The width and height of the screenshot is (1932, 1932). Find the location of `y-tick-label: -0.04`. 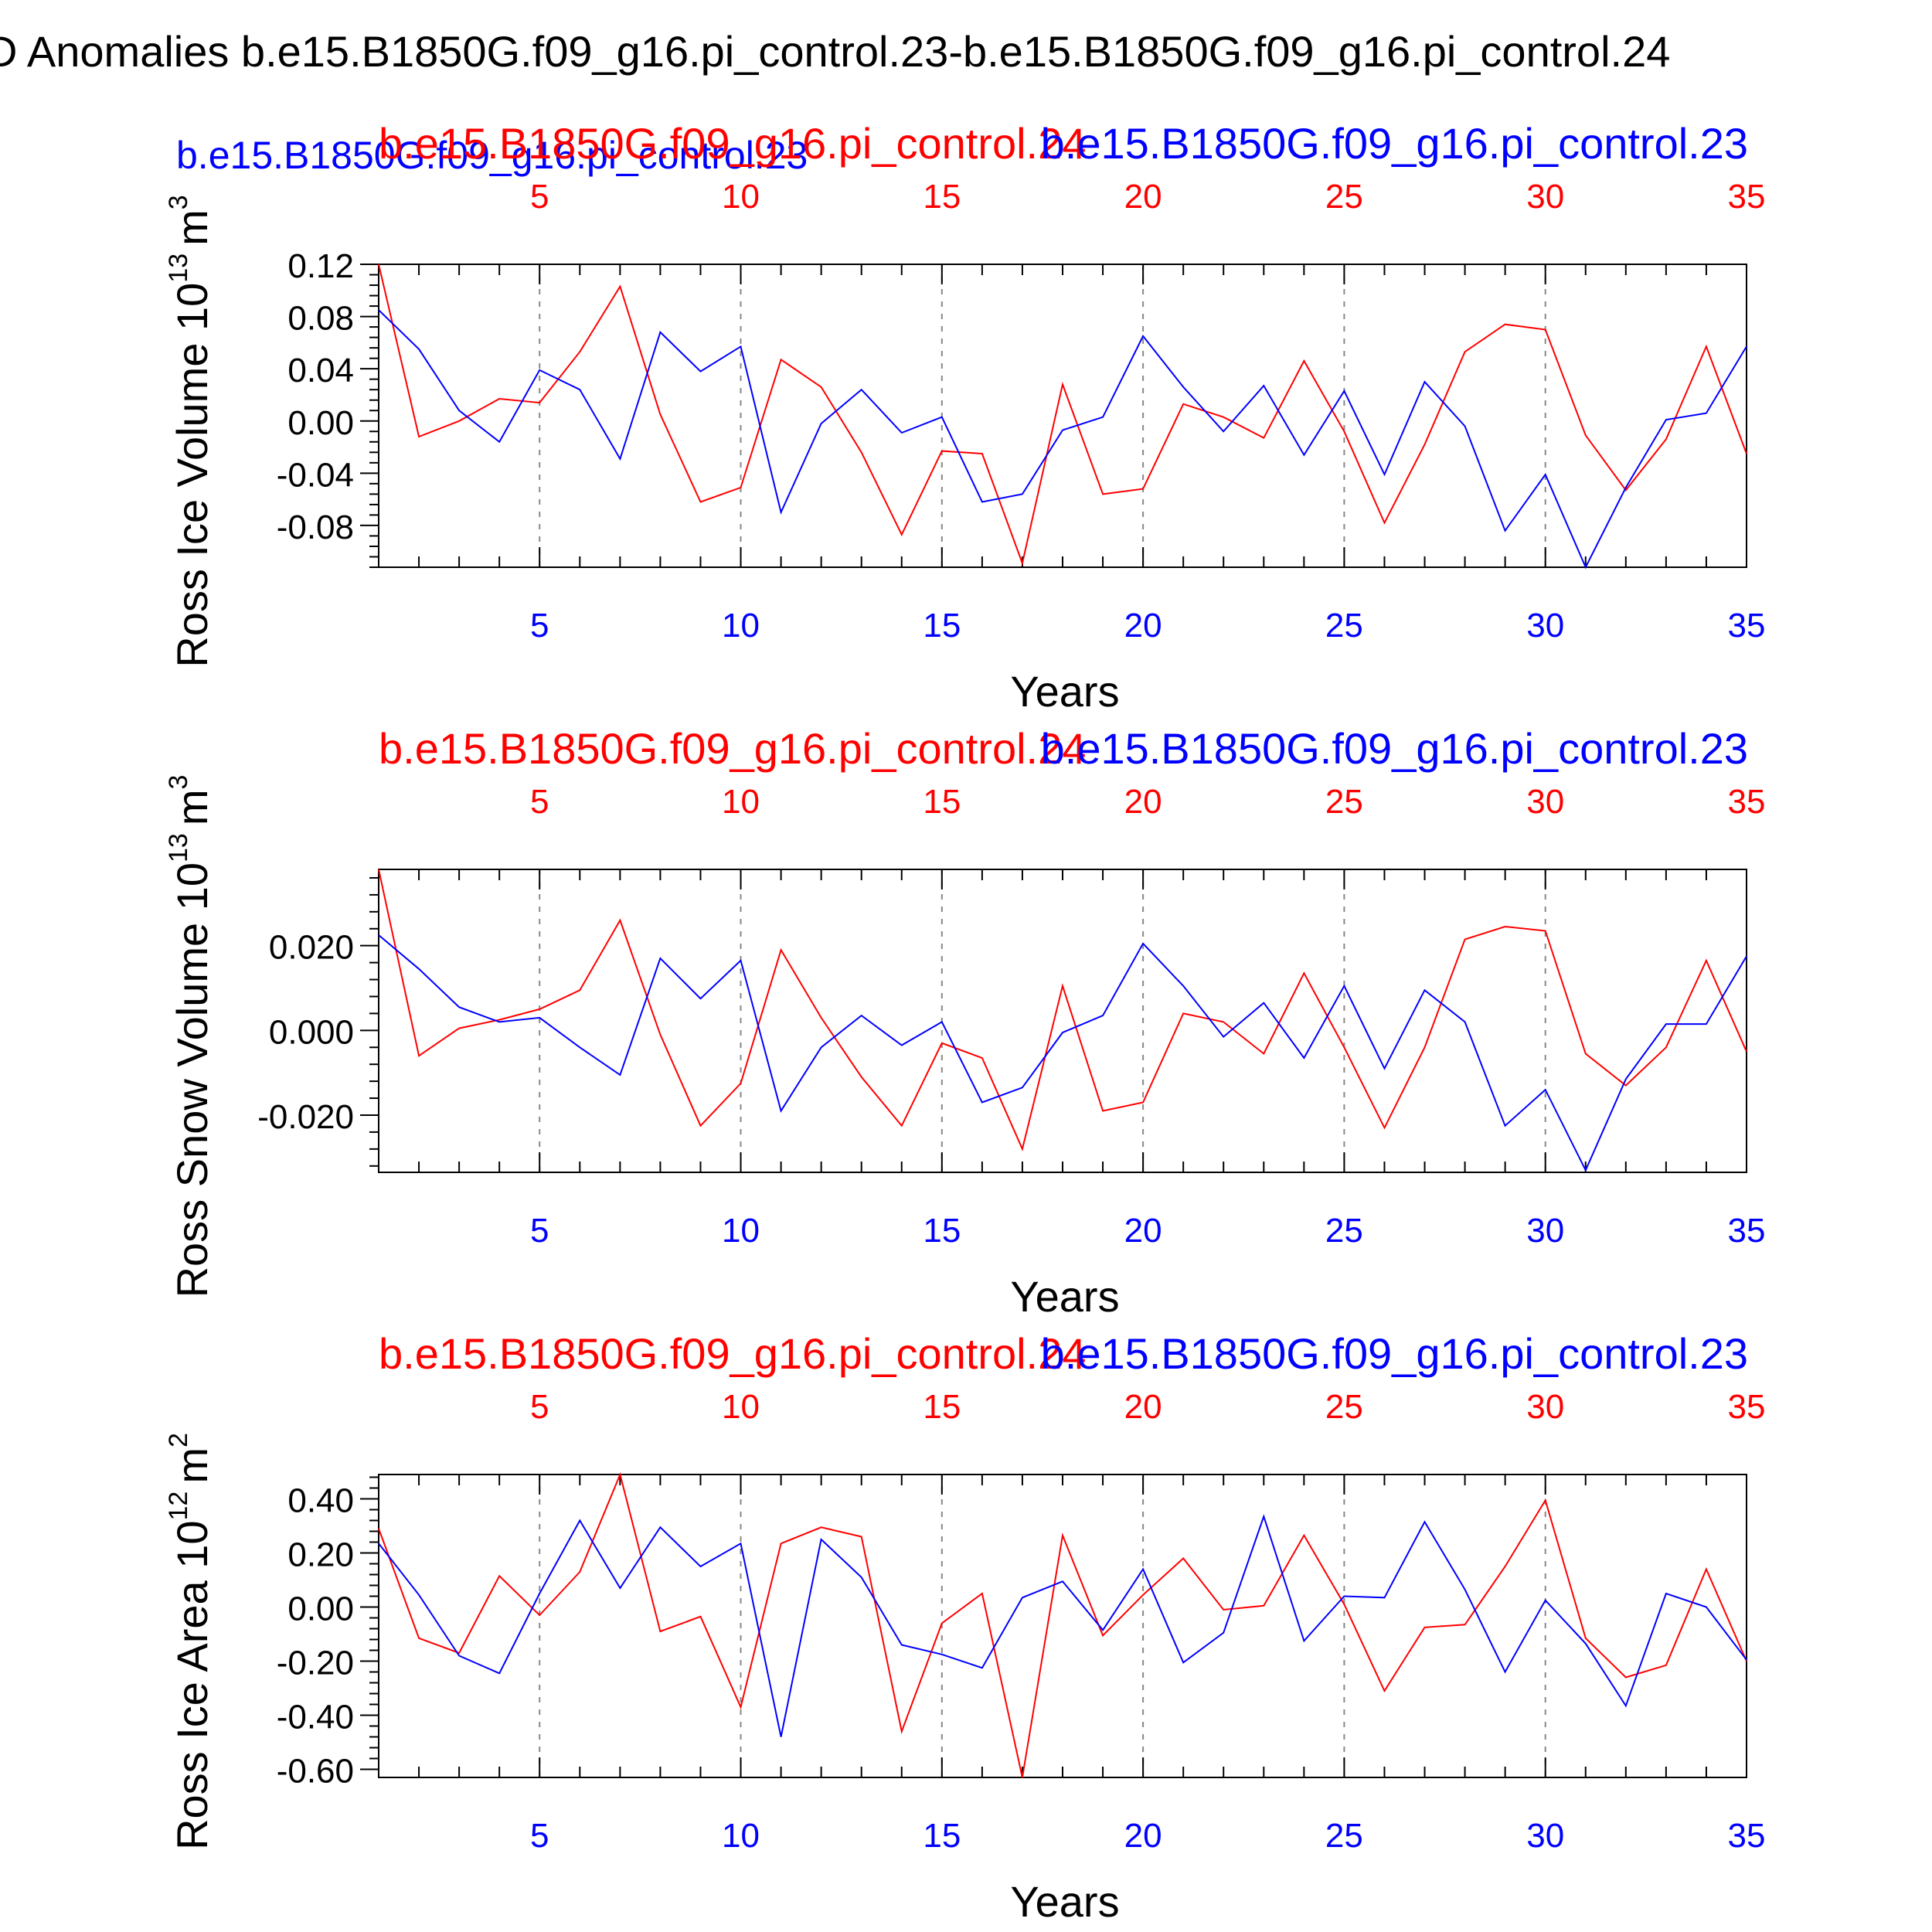

y-tick-label: -0.04 is located at coordinates (316, 475).